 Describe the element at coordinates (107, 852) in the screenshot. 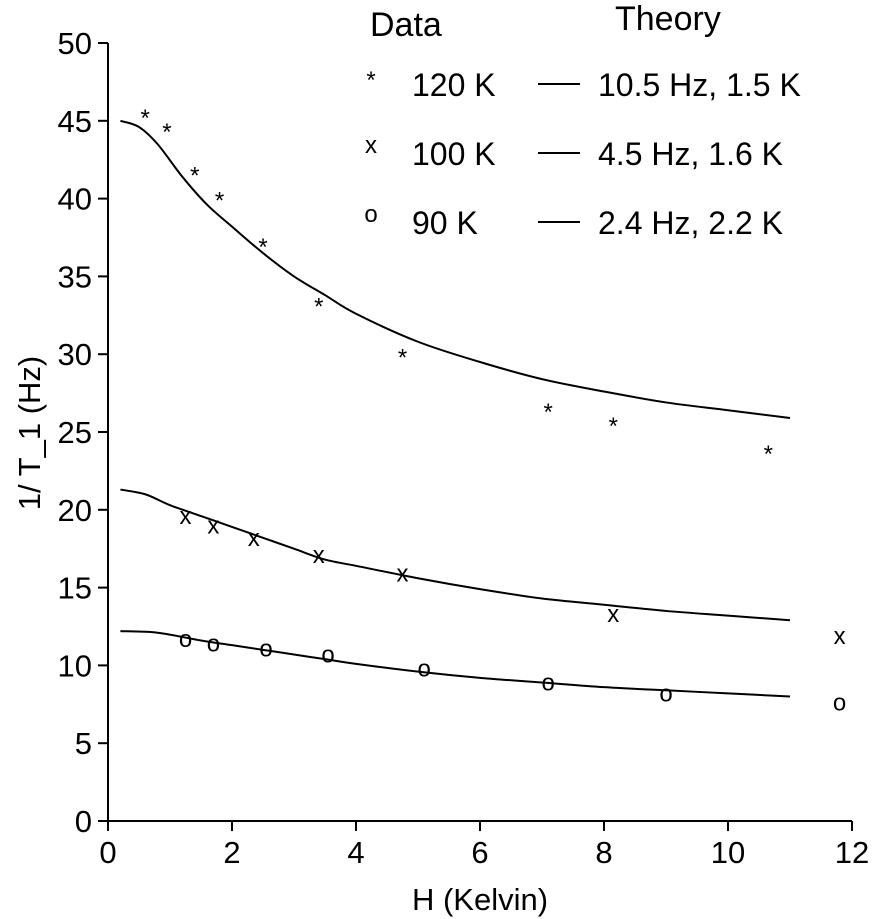

I see `x-tick-label: 0` at that location.